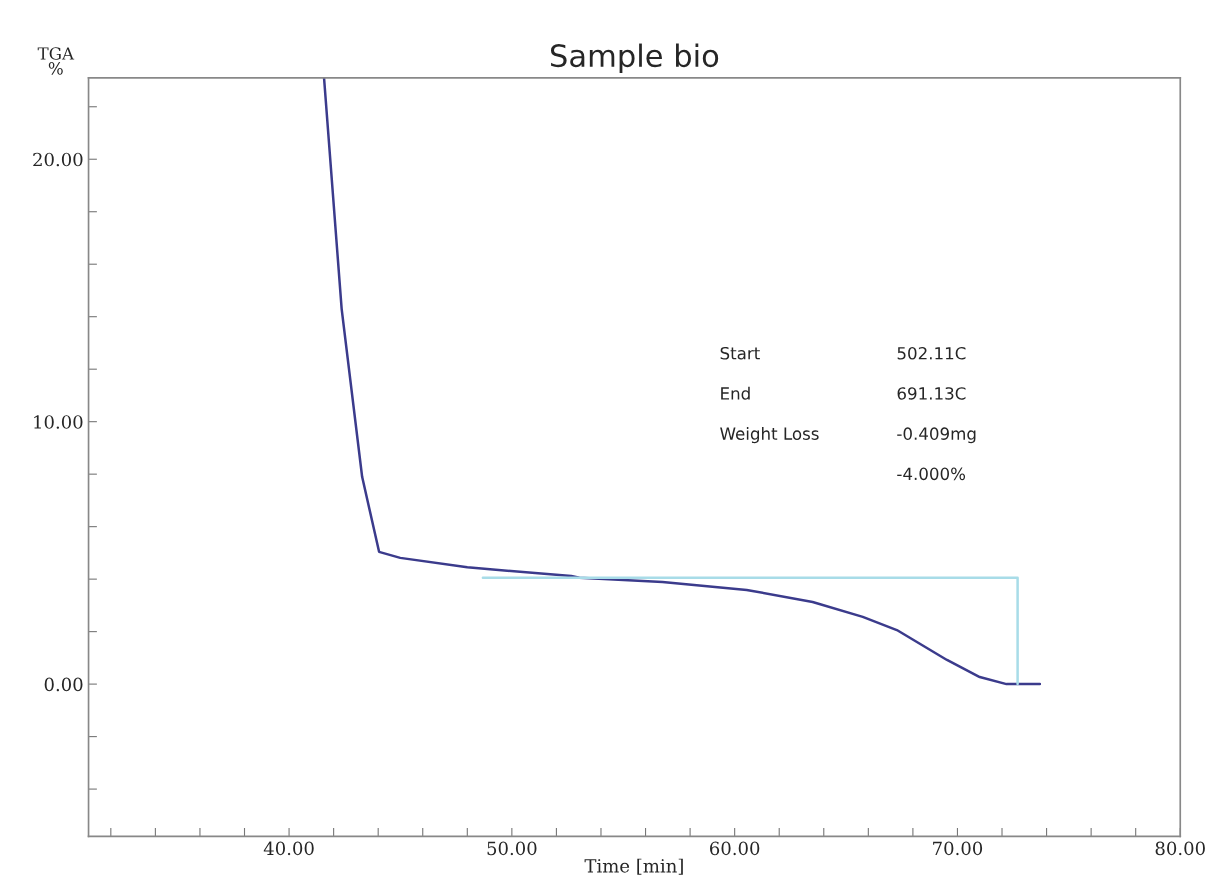  I want to click on x-tick-label: 80.00, so click(1180, 848).